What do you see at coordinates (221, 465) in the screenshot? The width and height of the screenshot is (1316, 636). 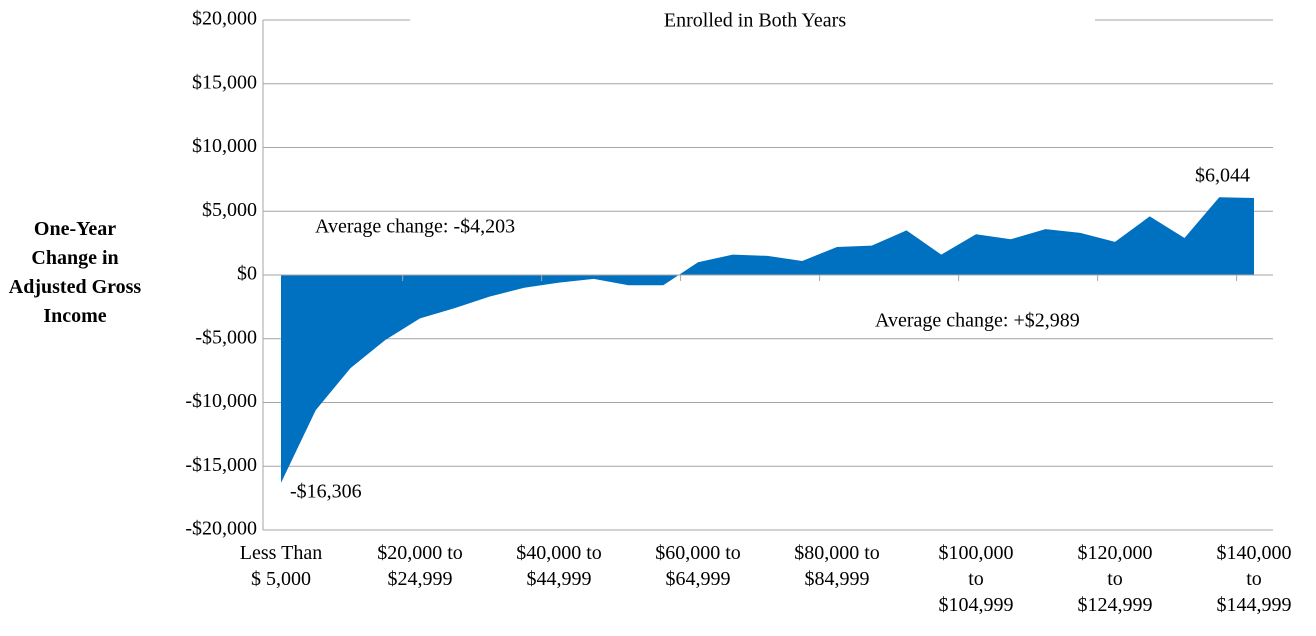 I see `y-tick-label: -$15,000` at bounding box center [221, 465].